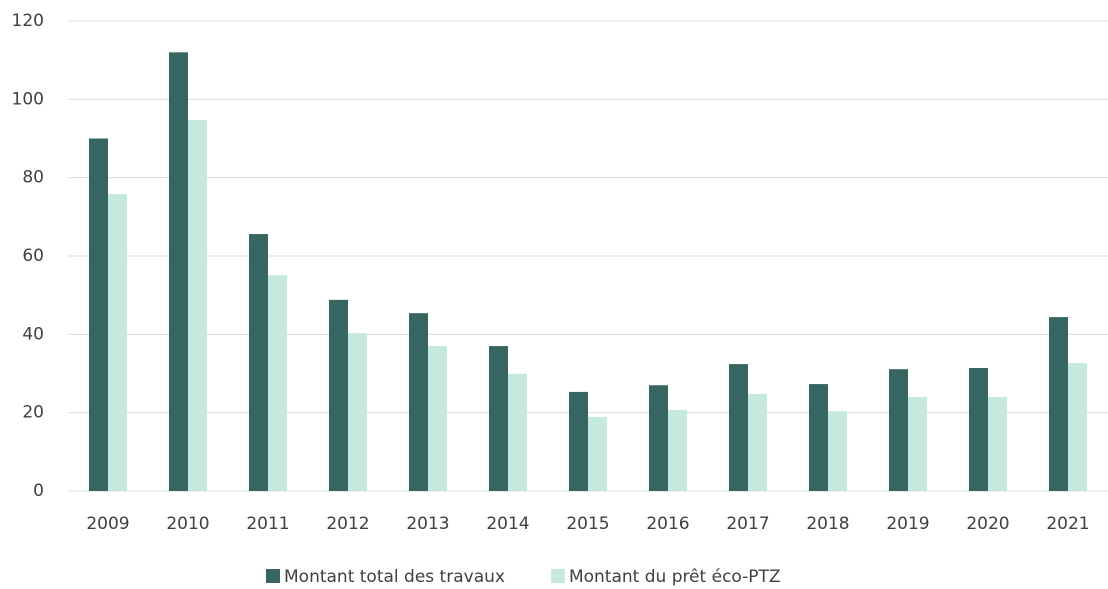 This screenshot has height=589, width=1108. I want to click on legend-label: Montant total des travaux, so click(394, 577).